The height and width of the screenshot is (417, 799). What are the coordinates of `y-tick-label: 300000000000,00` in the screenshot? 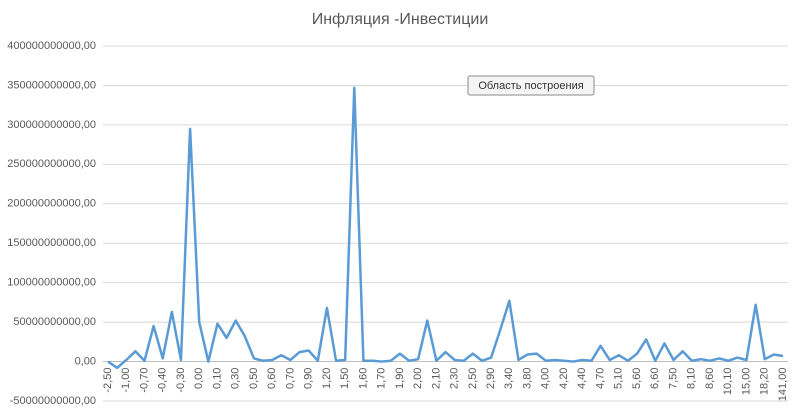 It's located at (51, 125).